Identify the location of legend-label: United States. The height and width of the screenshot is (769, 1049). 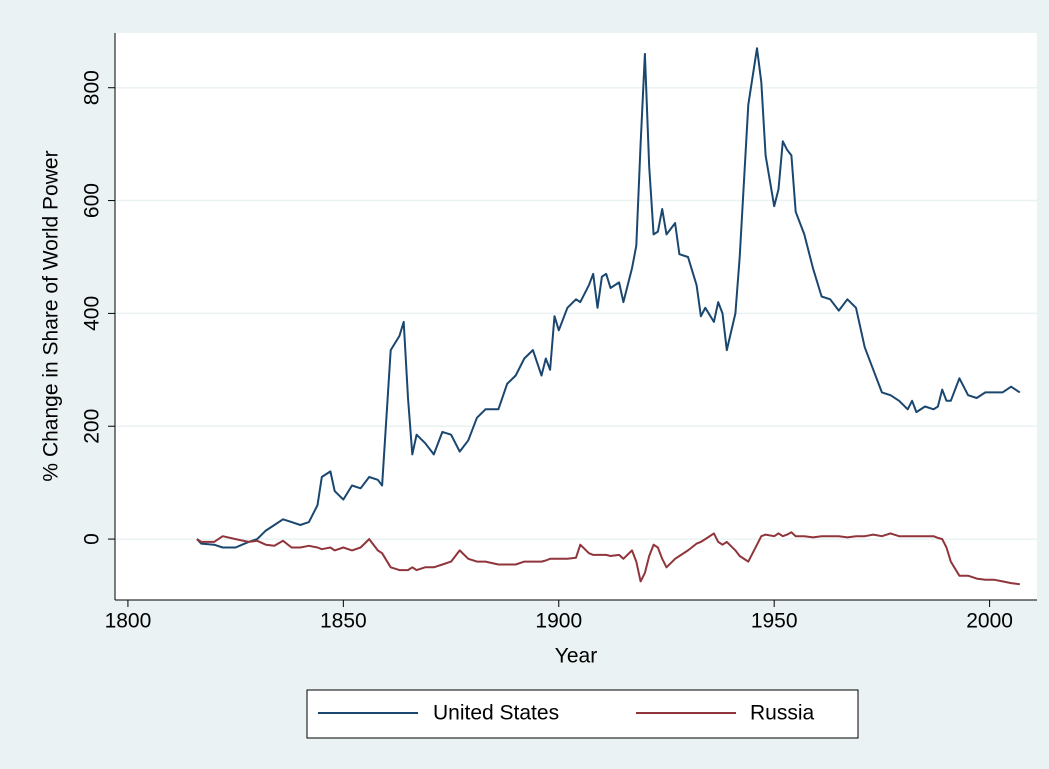
(496, 713).